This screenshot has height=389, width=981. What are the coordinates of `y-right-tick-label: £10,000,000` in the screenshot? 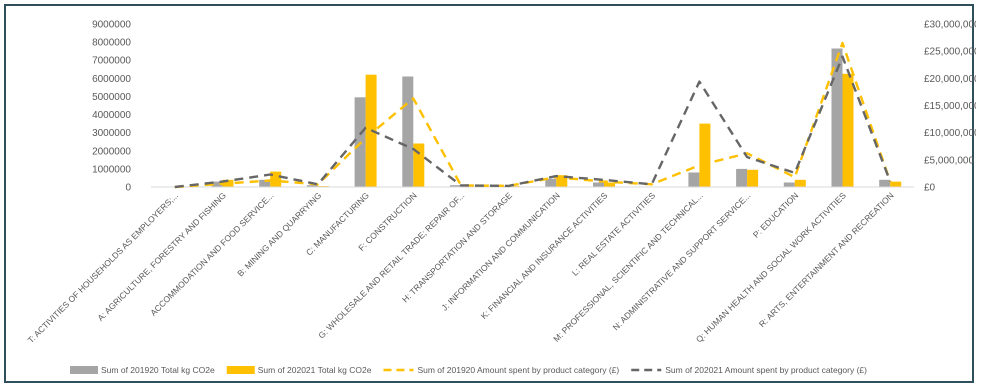 It's located at (950, 133).